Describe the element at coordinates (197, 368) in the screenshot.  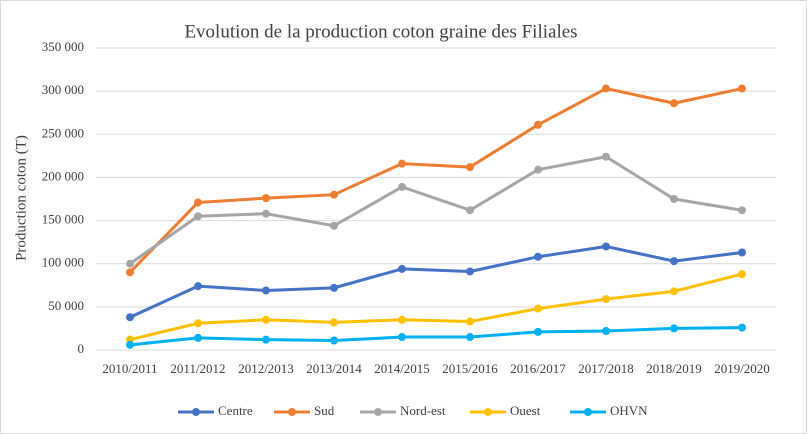
I see `x-tick-label: 2011/2012` at that location.